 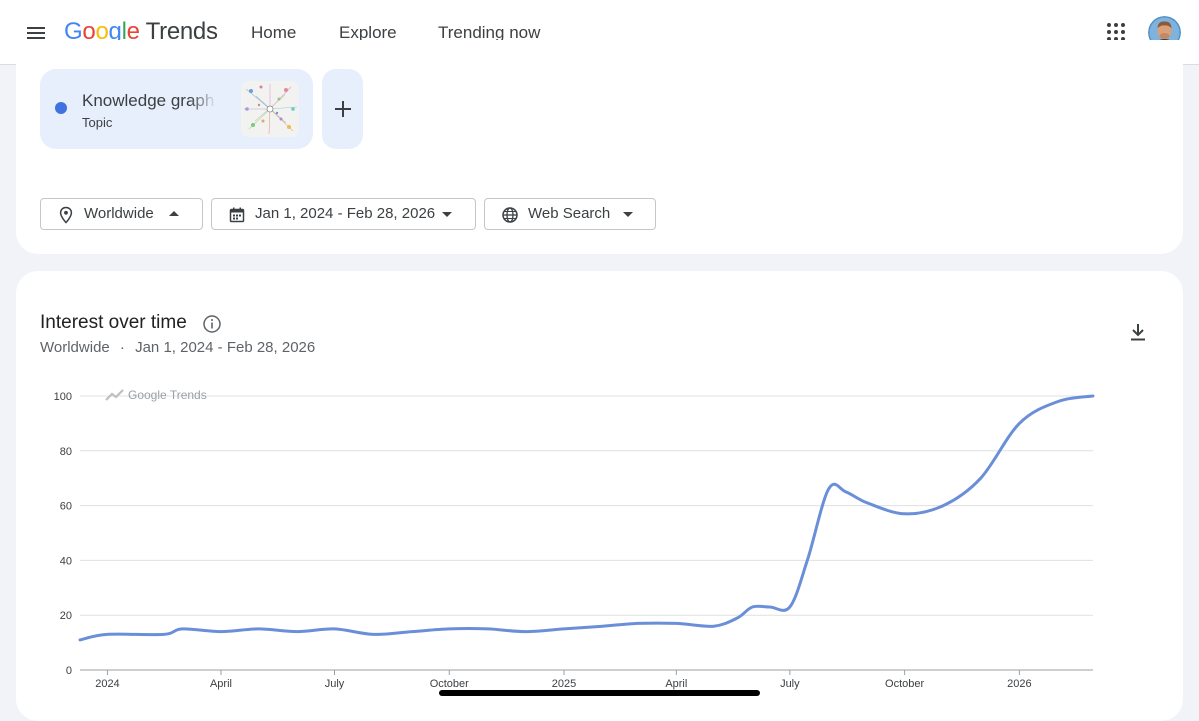 I want to click on nav-home-label: Home, so click(x=274, y=32).